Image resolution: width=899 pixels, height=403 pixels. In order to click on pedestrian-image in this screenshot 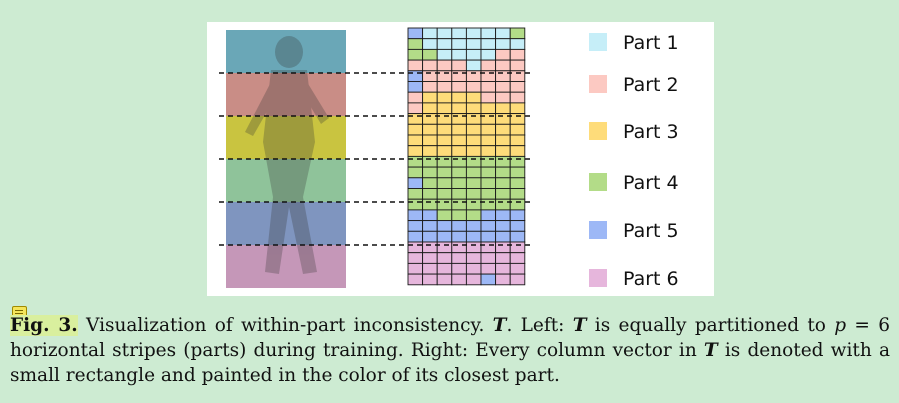, I will do `click(286, 159)`.